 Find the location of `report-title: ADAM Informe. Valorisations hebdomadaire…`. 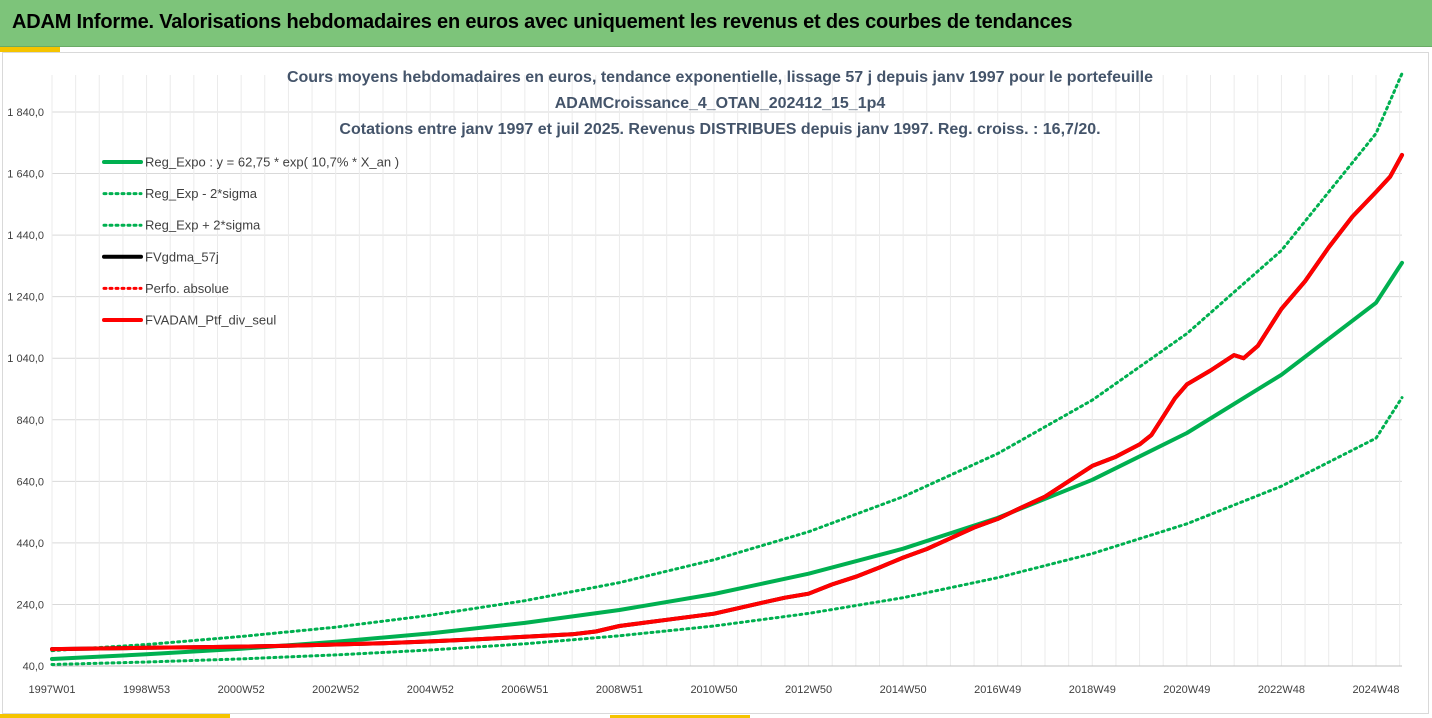

report-title: ADAM Informe. Valorisations hebdomadaire… is located at coordinates (542, 22).